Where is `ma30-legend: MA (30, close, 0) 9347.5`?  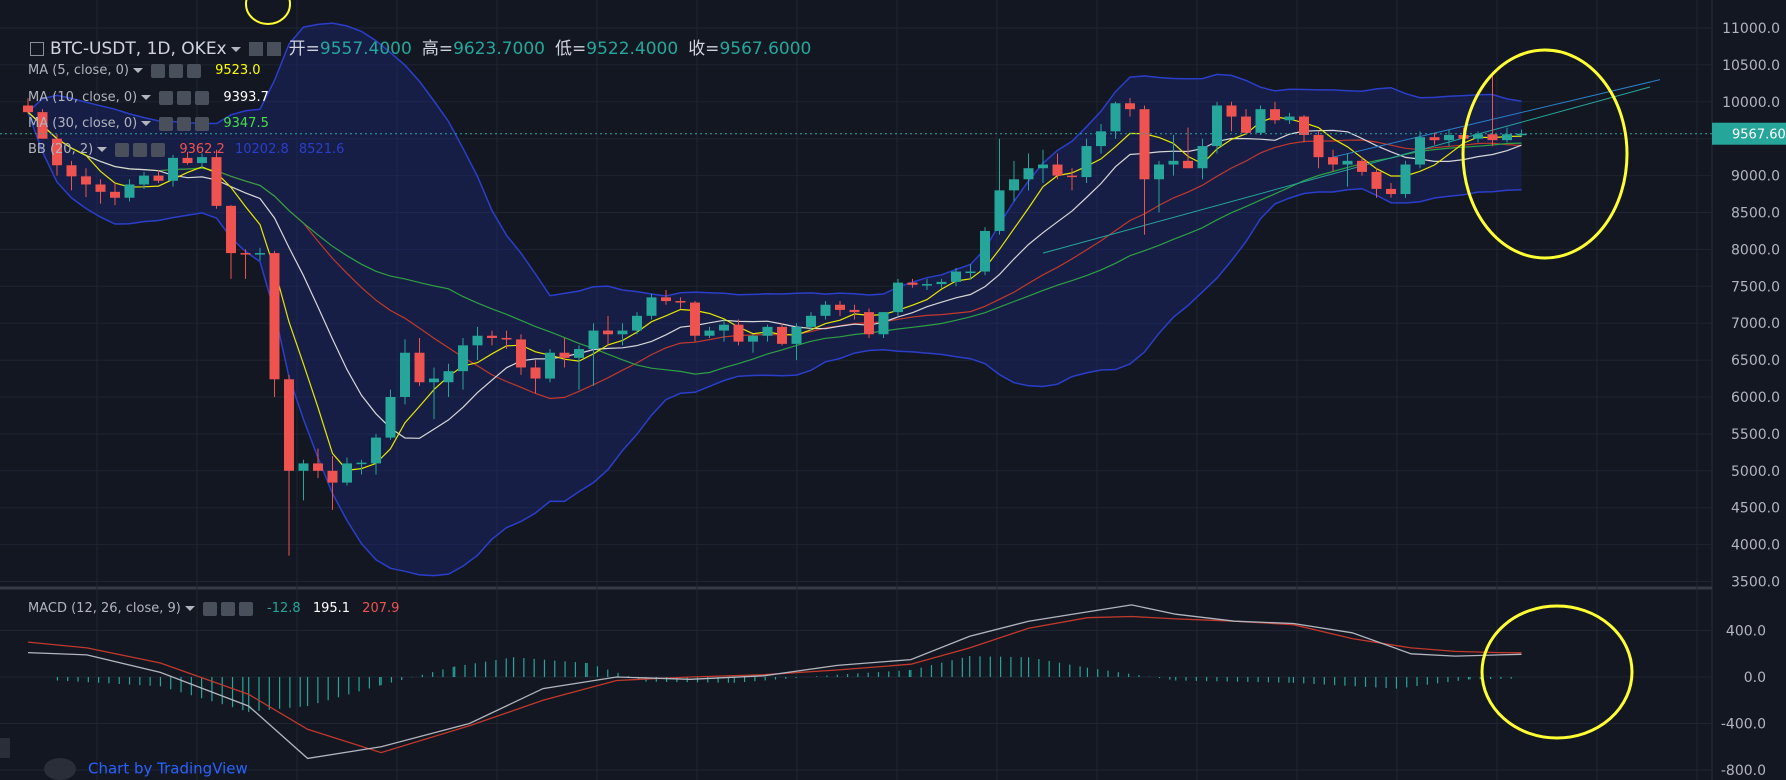
ma30-legend: MA (30, close, 0) 9347.5 is located at coordinates (148, 123).